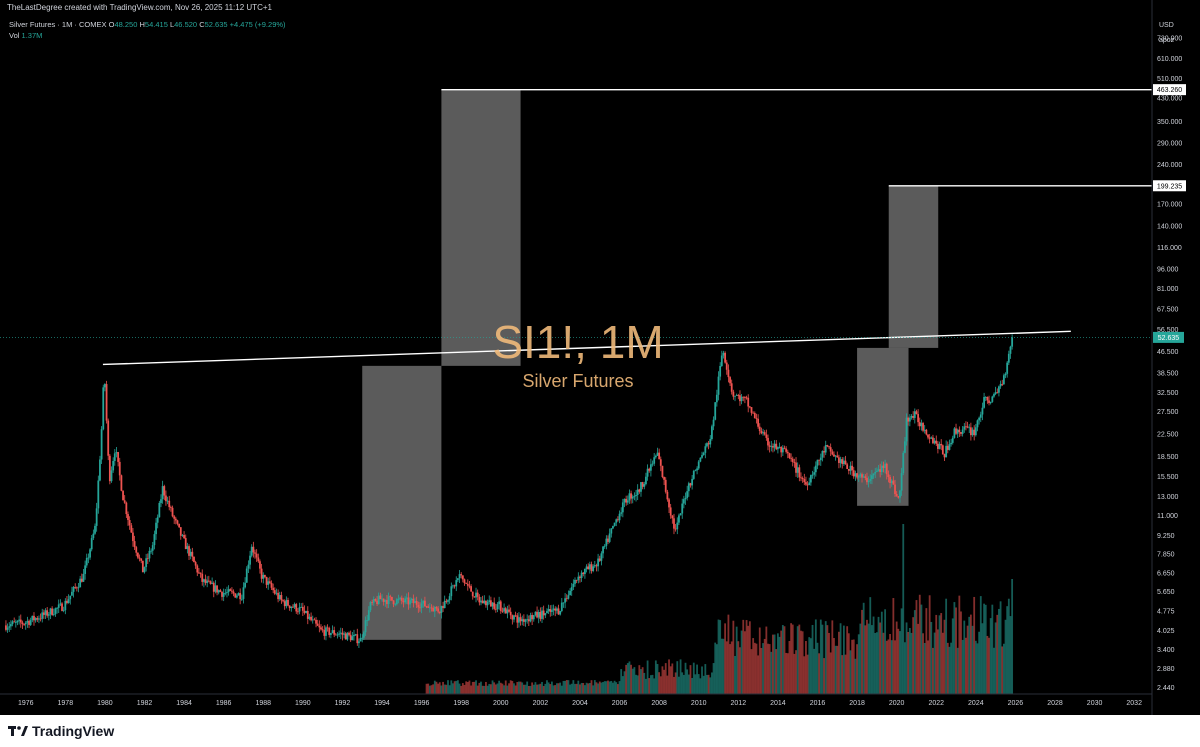  What do you see at coordinates (58, 24) in the screenshot?
I see `symbol-description: Silver Futures · 1M · COMEX` at bounding box center [58, 24].